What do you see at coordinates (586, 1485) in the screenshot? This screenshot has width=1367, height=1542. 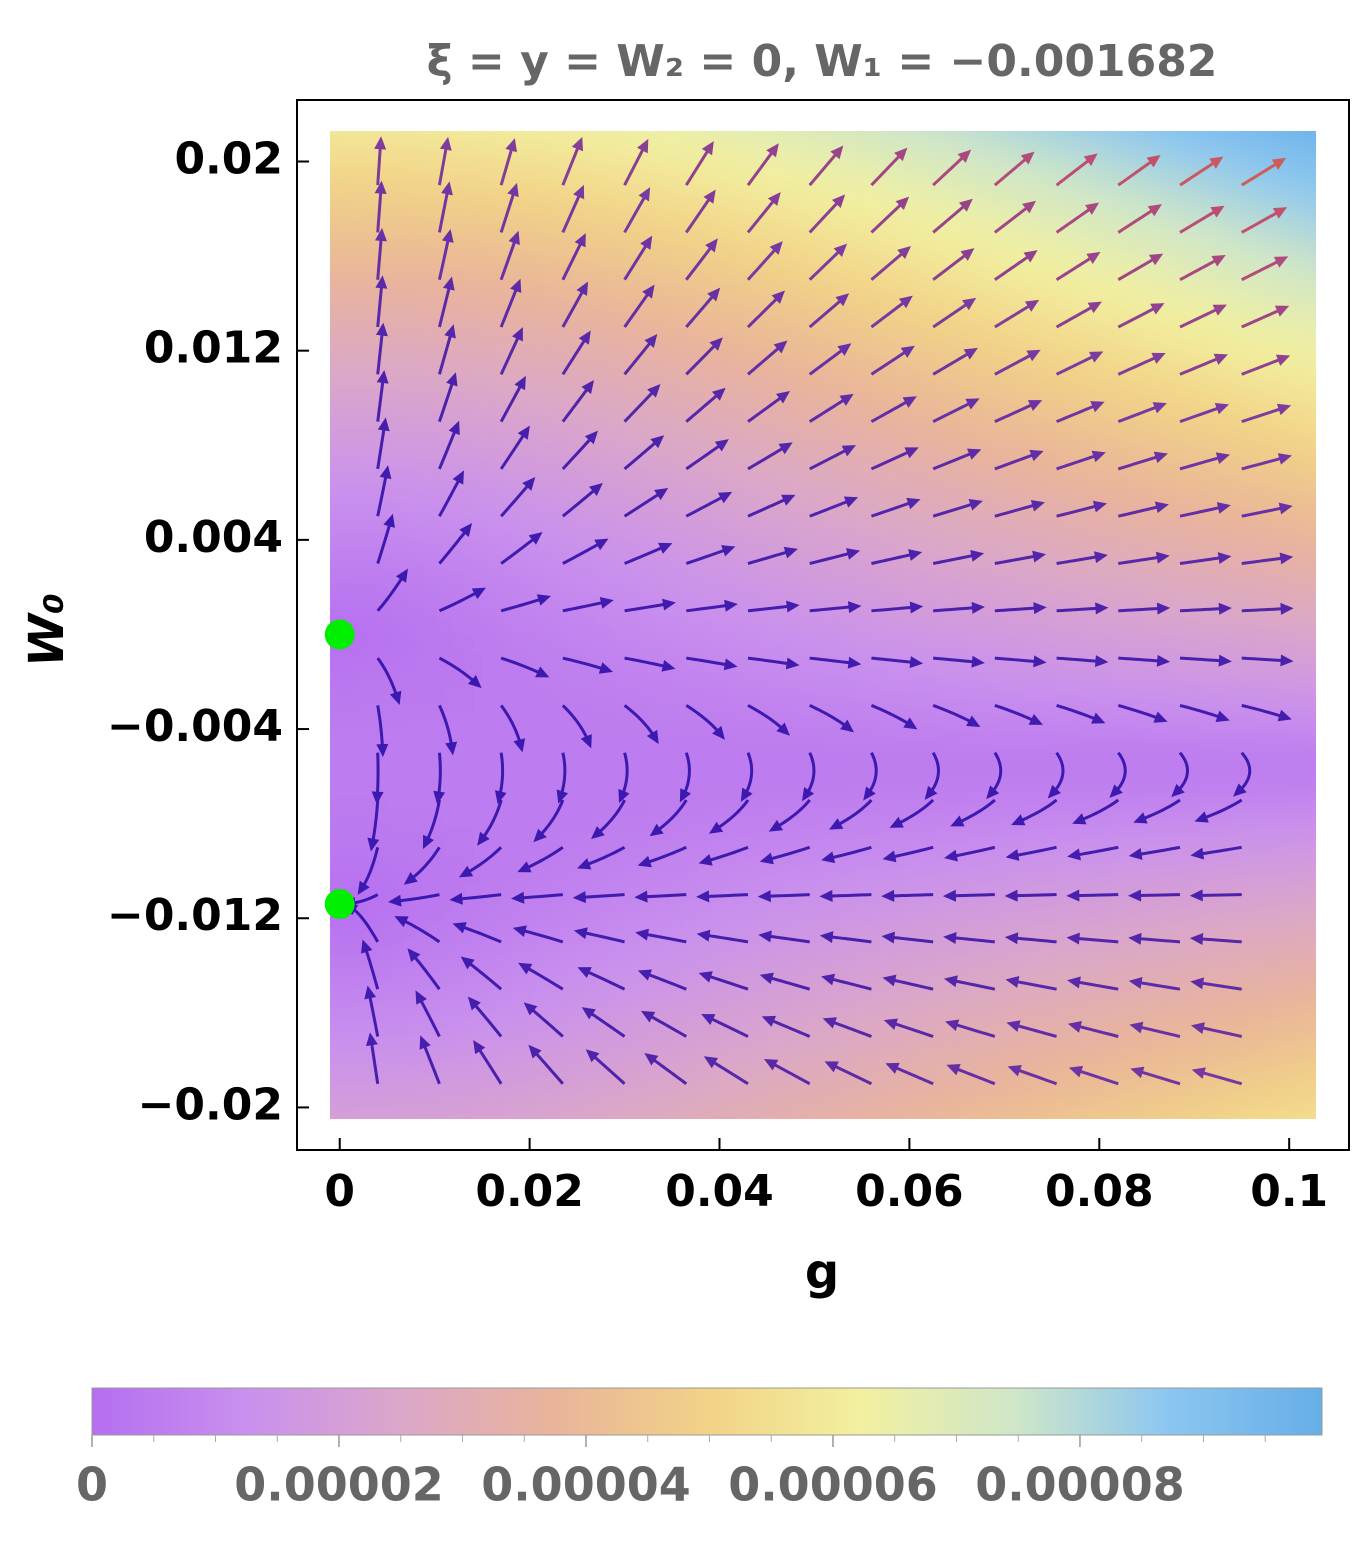 I see `colorbar-tick-label: 0.00004` at bounding box center [586, 1485].